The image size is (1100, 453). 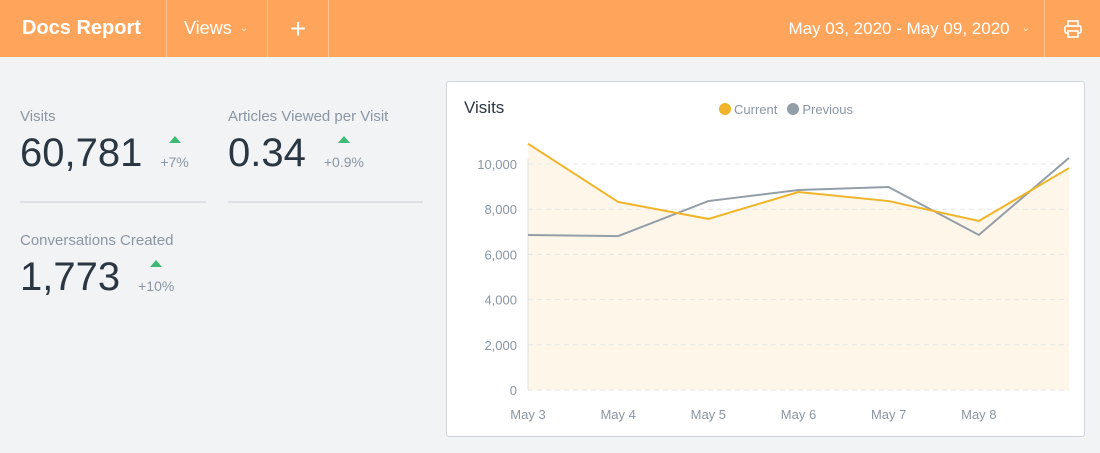 I want to click on chart-legend: Current Previous, so click(x=786, y=109).